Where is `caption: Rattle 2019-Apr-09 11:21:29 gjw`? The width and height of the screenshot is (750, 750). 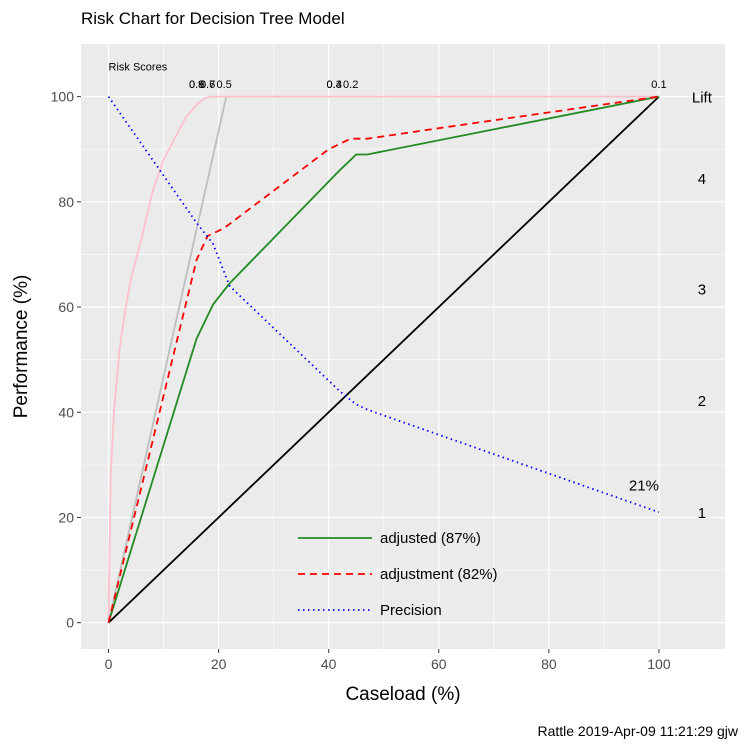
caption: Rattle 2019-Apr-09 11:21:29 gjw is located at coordinates (637, 731).